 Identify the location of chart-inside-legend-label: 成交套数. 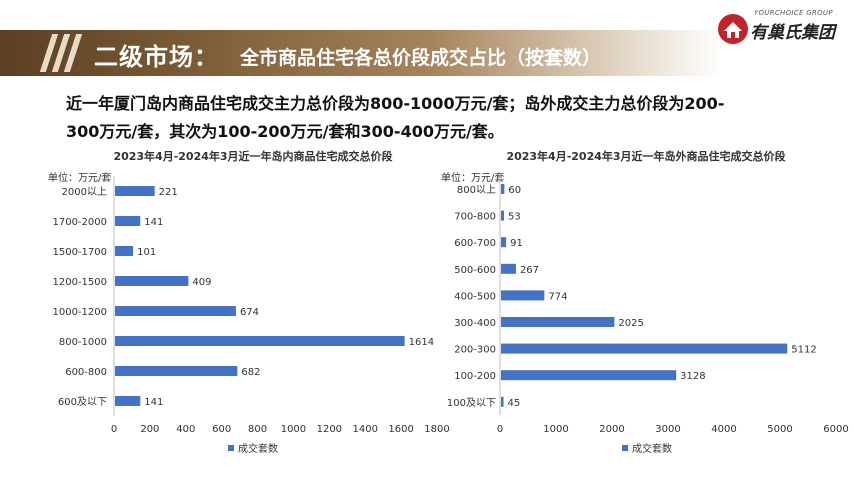
(258, 448).